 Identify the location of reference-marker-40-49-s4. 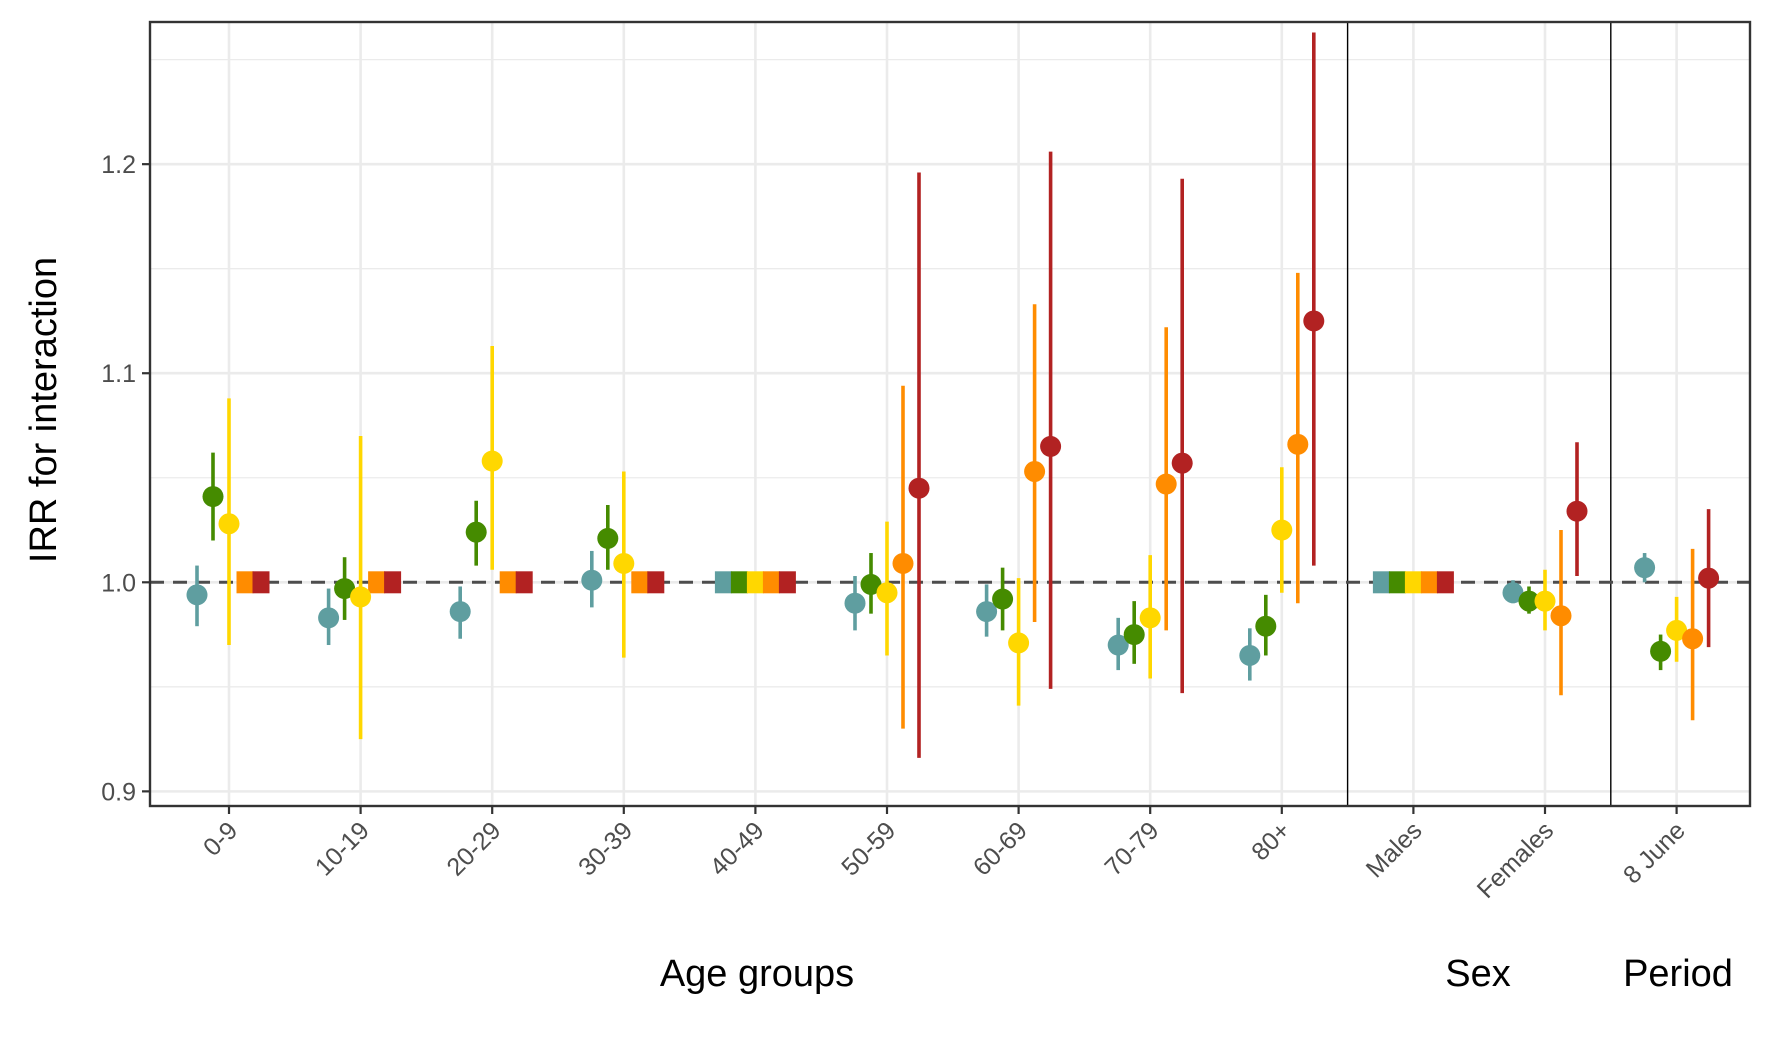
(787, 582).